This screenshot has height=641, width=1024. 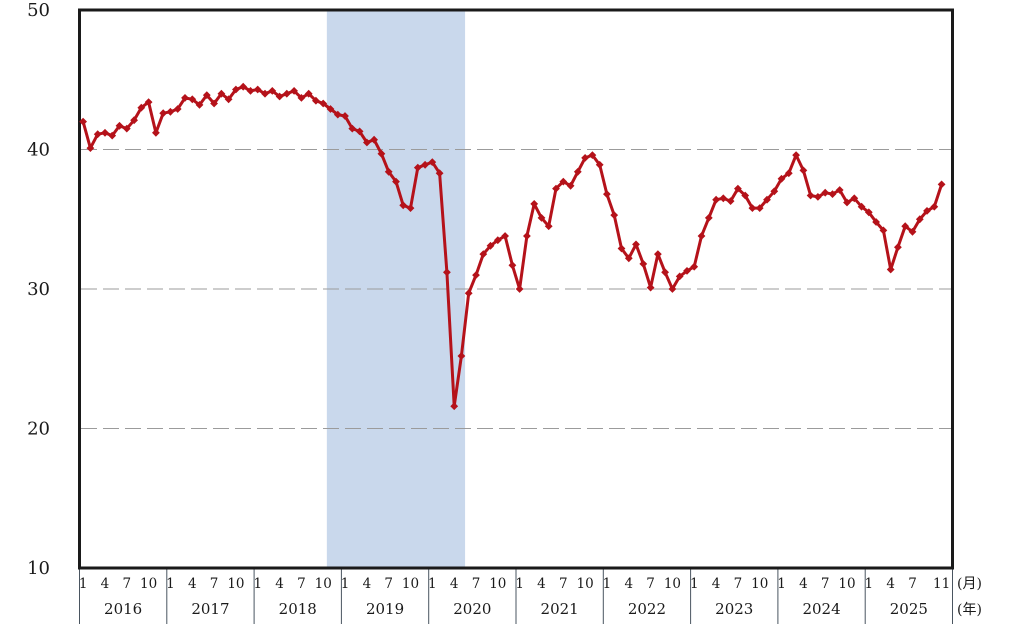 I want to click on x-year-label-2020: 2020, so click(x=472, y=609).